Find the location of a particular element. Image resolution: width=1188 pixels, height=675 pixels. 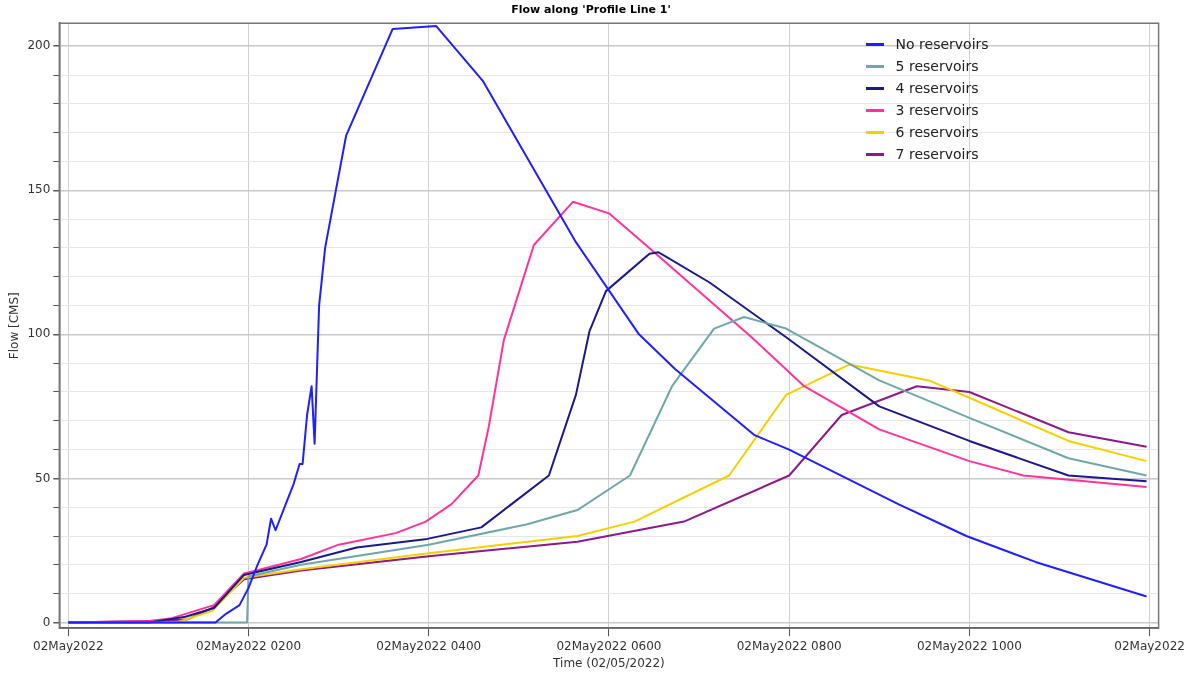

legend-label: 6 reservoirs is located at coordinates (937, 133).